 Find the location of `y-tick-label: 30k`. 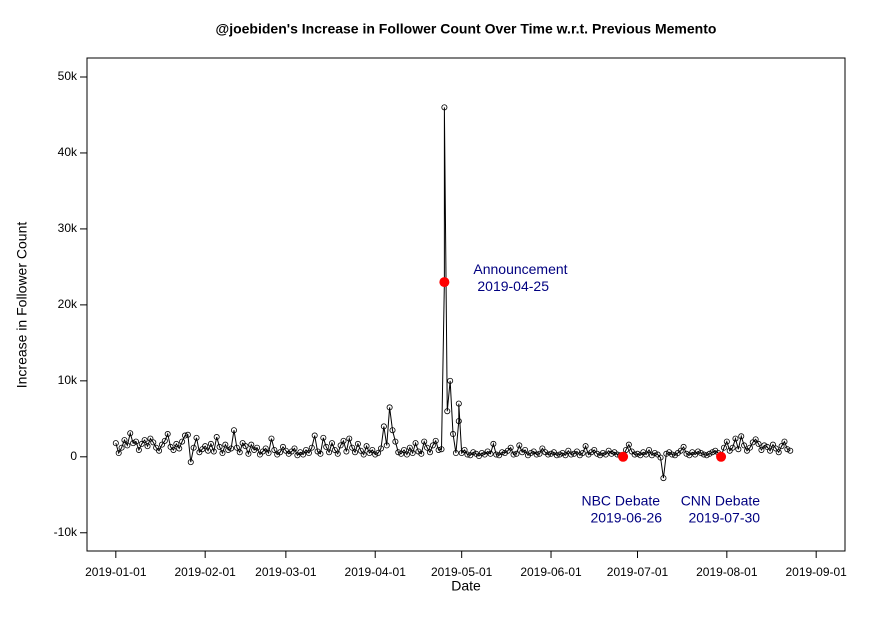

y-tick-label: 30k is located at coordinates (68, 228).